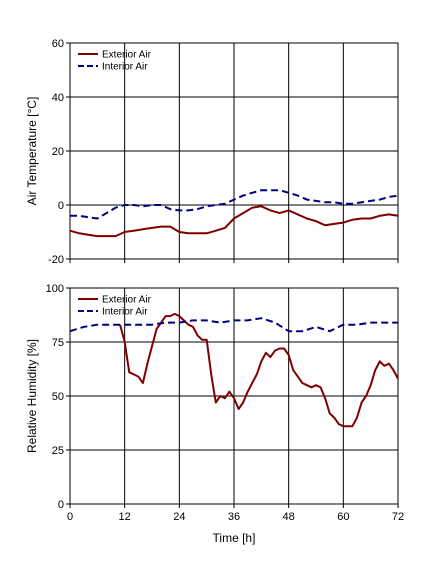 The width and height of the screenshot is (447, 572). What do you see at coordinates (55, 289) in the screenshot?
I see `y-tick-label: 100` at bounding box center [55, 289].